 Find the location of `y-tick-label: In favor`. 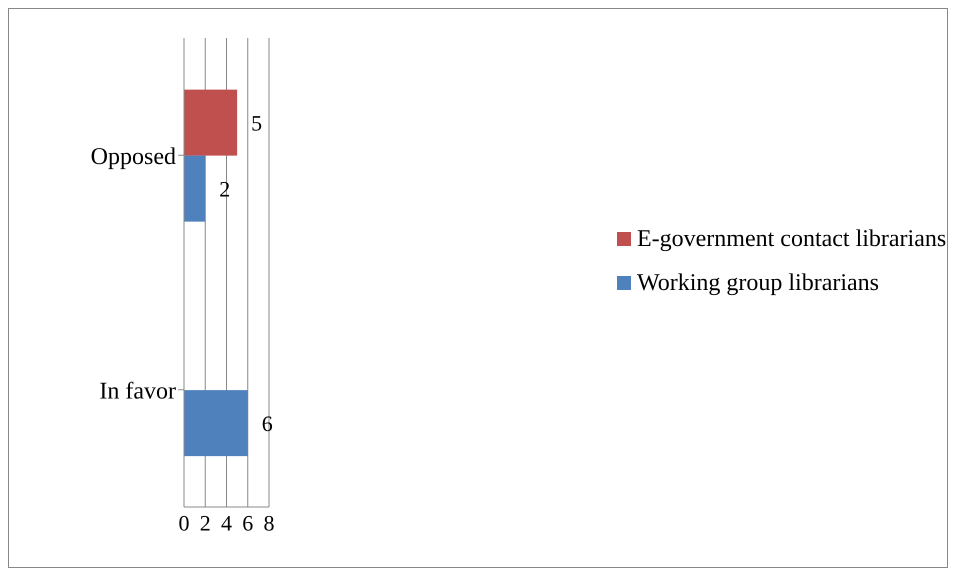

y-tick-label: In favor is located at coordinates (137, 391).